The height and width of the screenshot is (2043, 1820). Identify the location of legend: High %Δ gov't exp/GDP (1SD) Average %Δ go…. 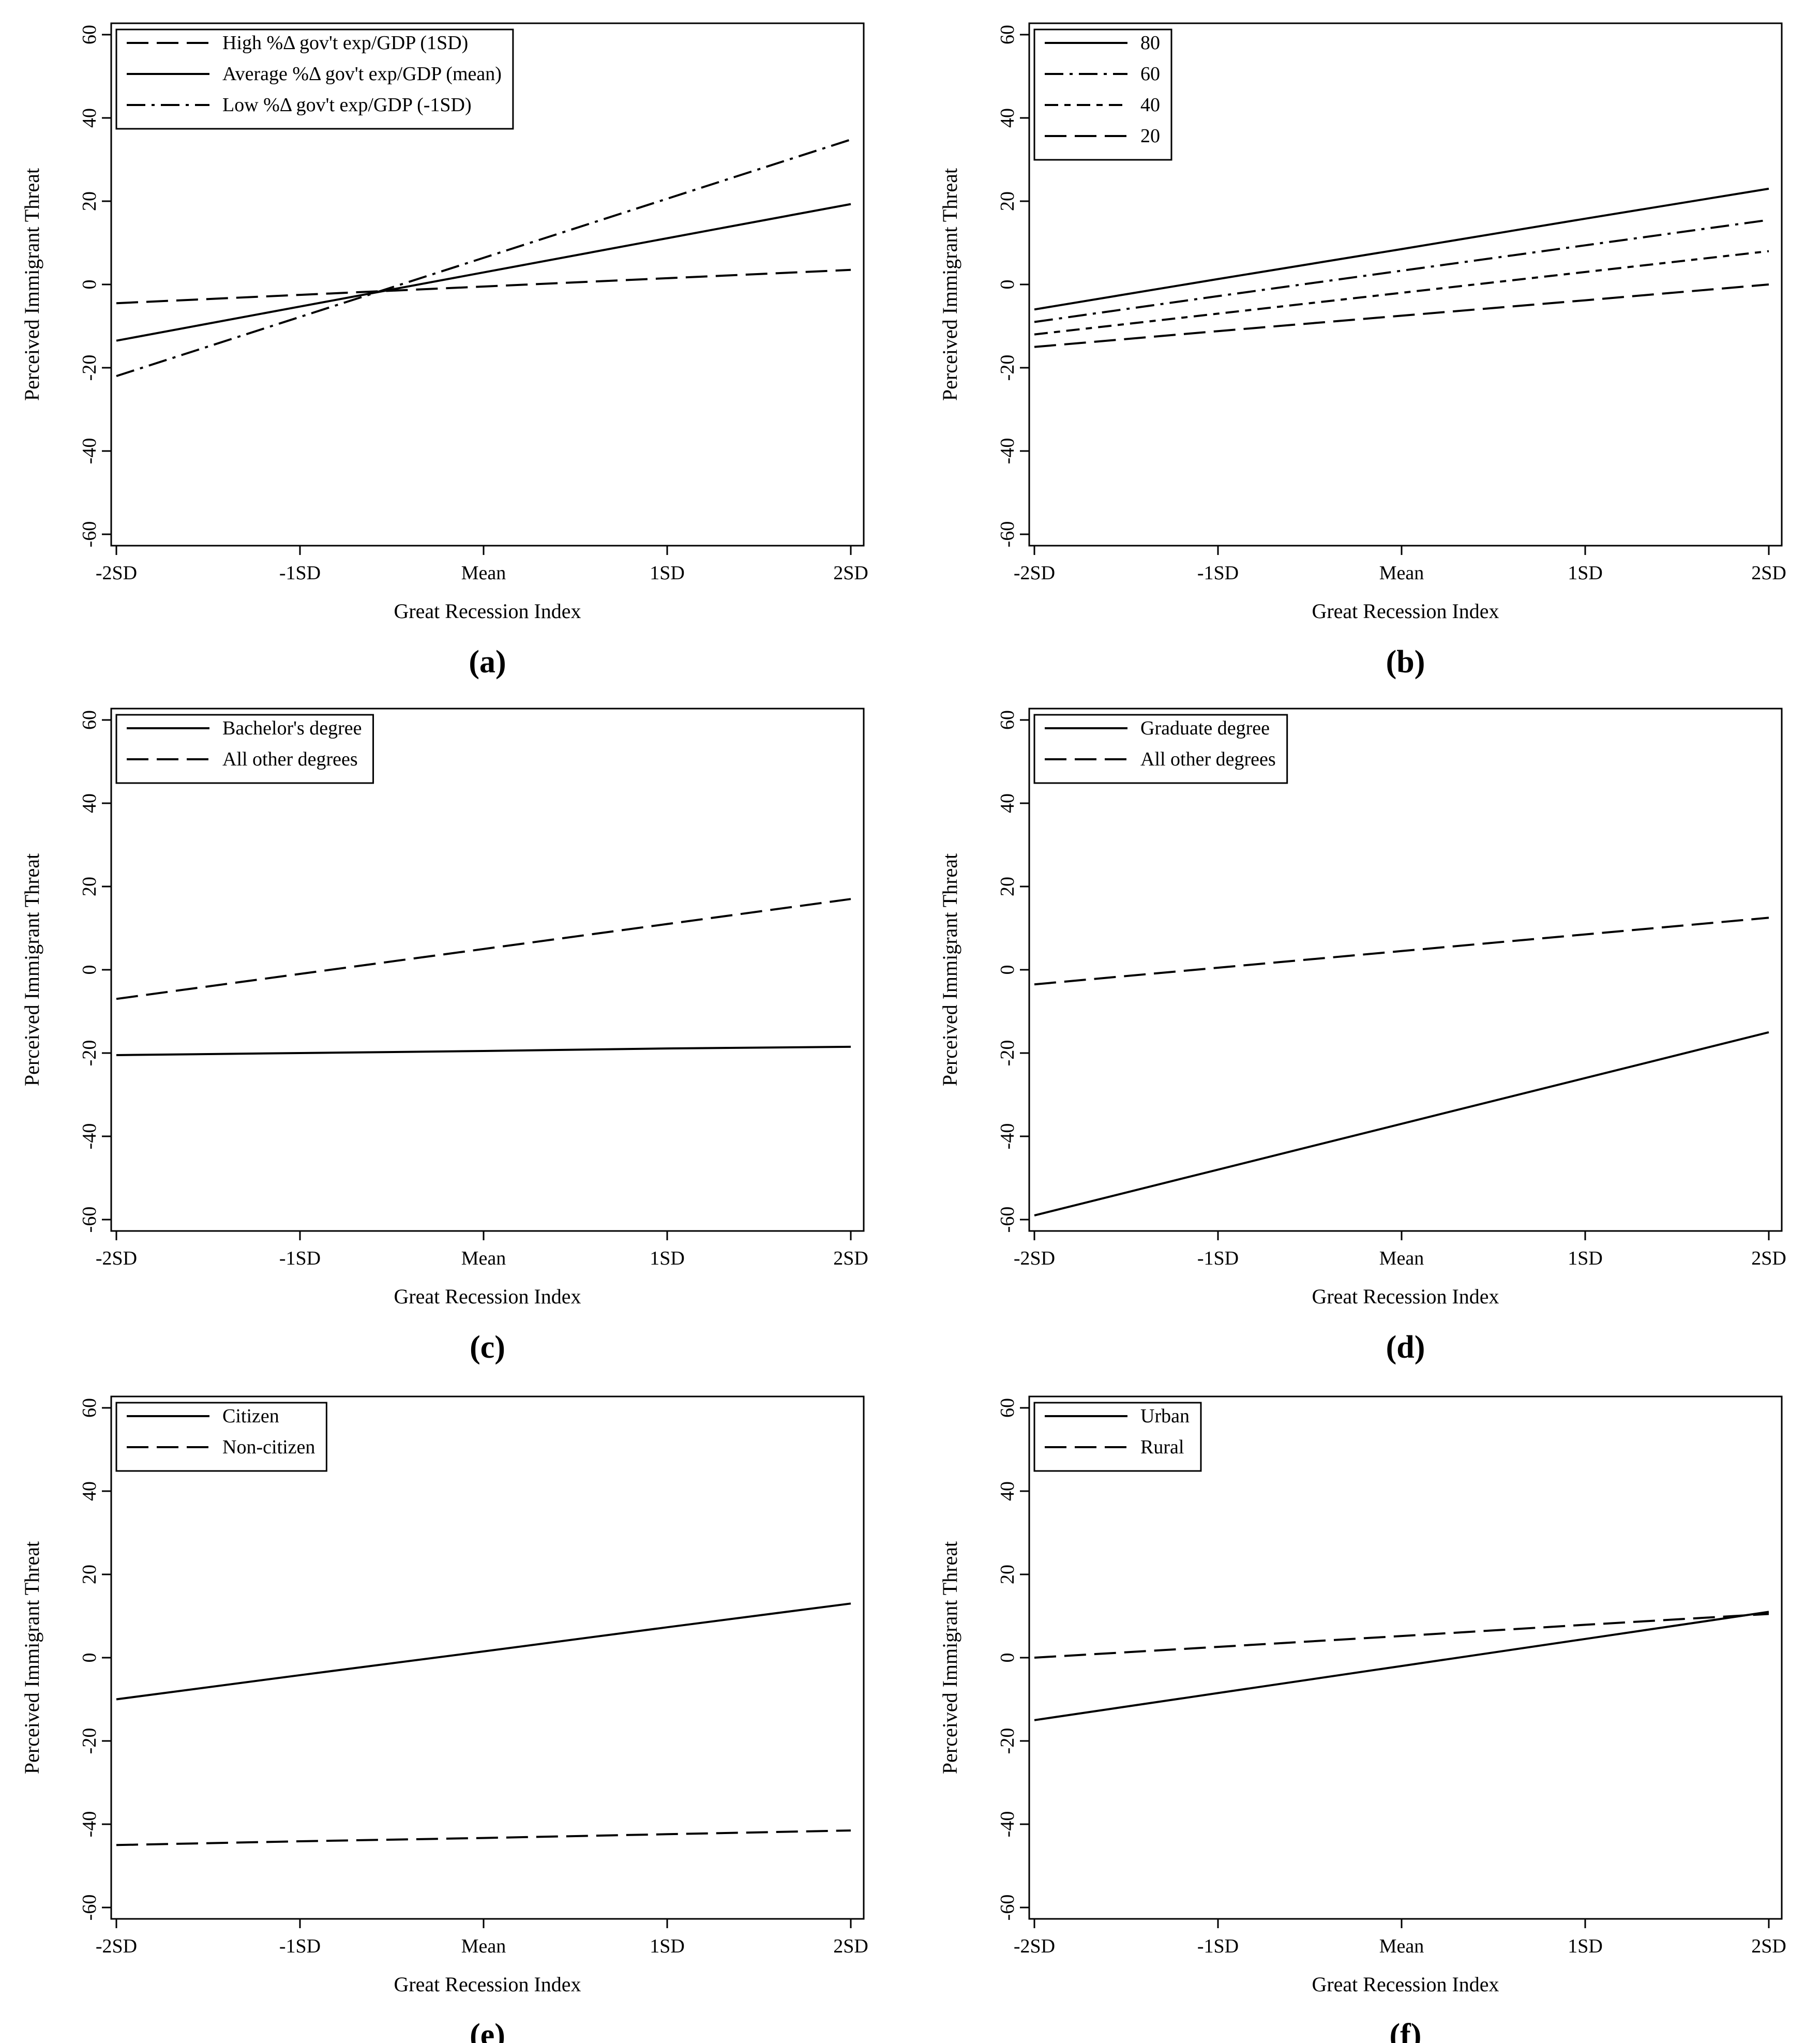
(315, 79).